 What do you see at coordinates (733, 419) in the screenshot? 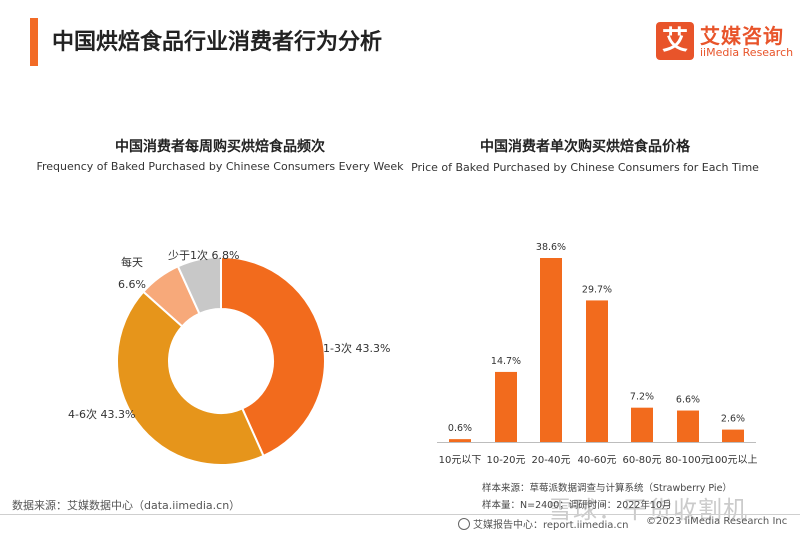
I see `bar-value-label: 2.6%` at bounding box center [733, 419].